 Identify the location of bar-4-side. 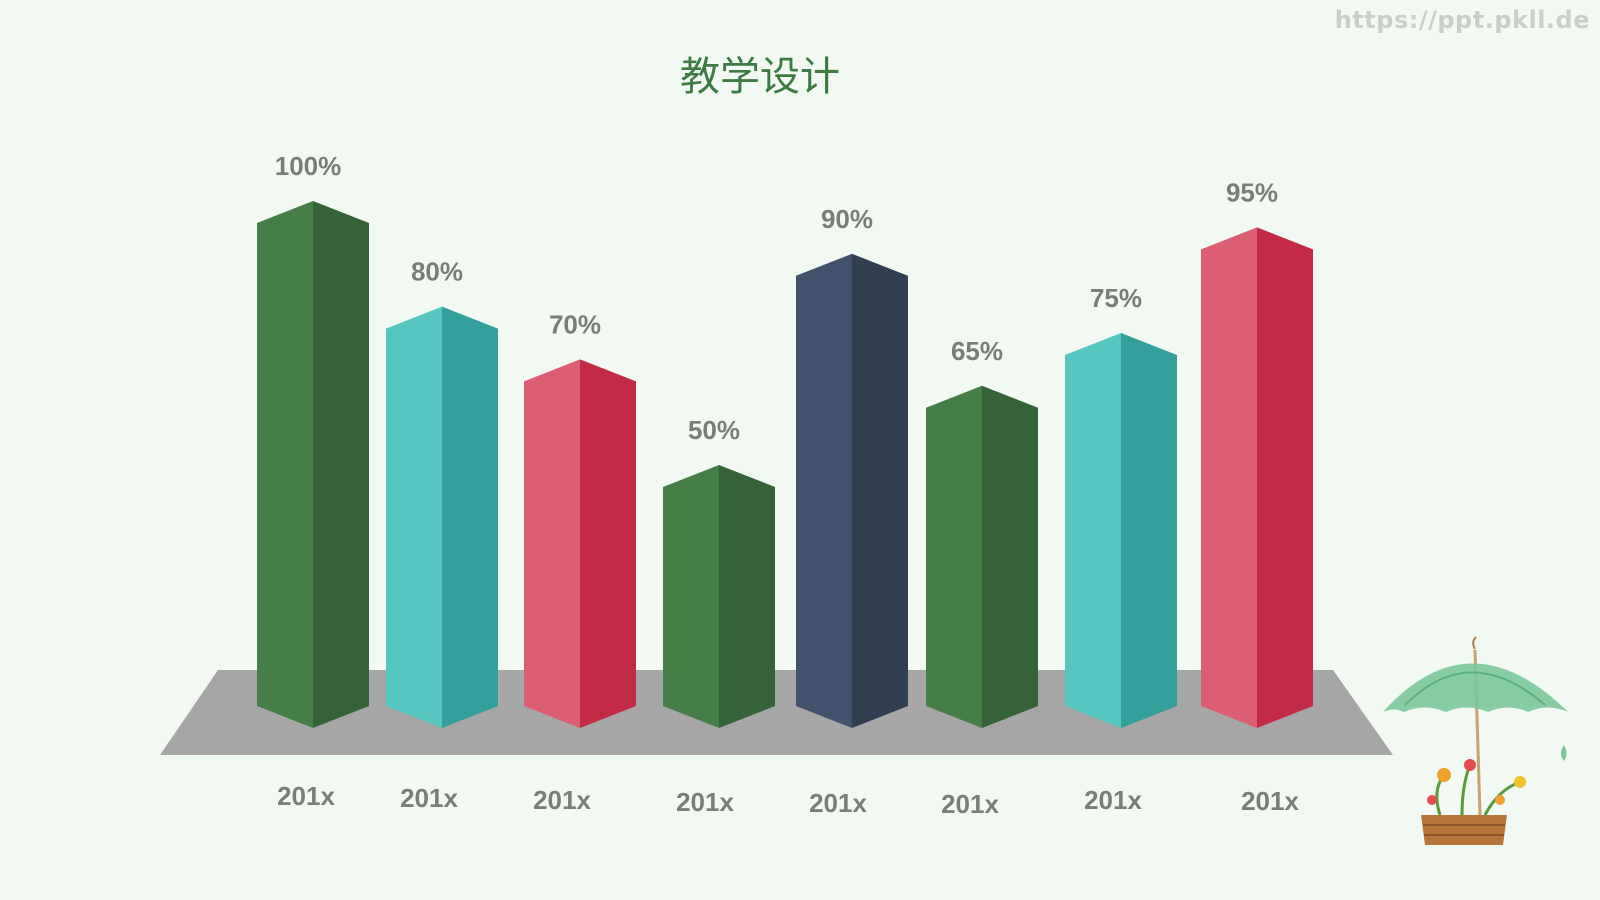
(747, 596).